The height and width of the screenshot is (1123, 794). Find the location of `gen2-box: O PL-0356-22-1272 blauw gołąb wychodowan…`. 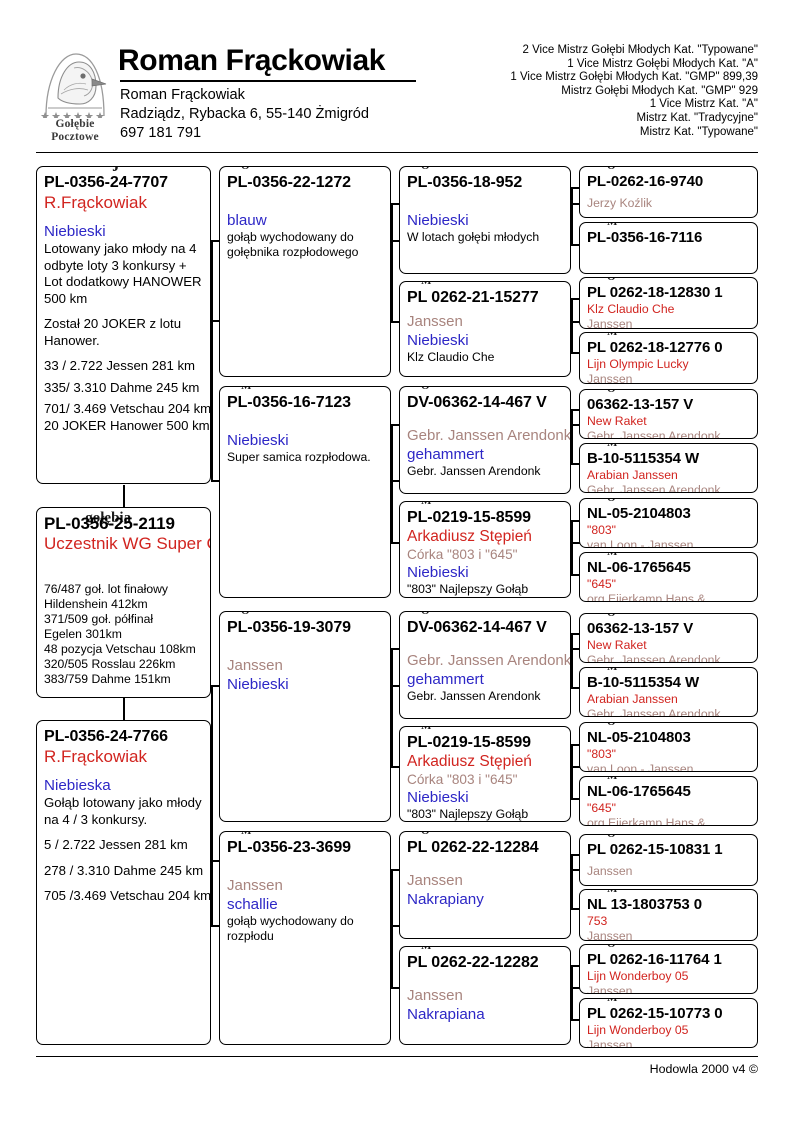

gen2-box: O PL-0356-22-1272 blauw gołąb wychodowan… is located at coordinates (305, 271).